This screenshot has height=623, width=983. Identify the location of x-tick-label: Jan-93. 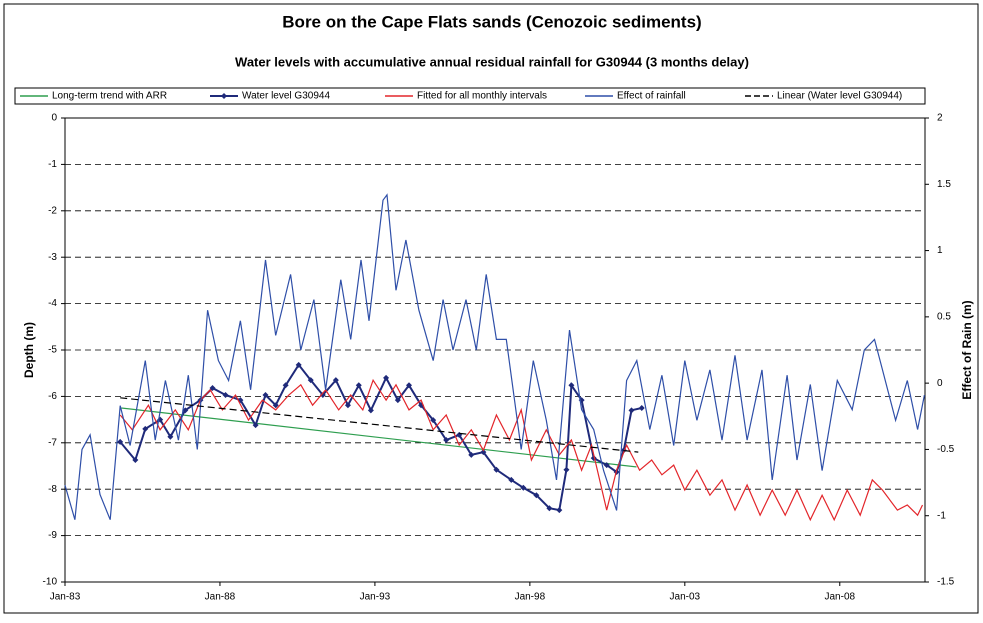
(375, 597).